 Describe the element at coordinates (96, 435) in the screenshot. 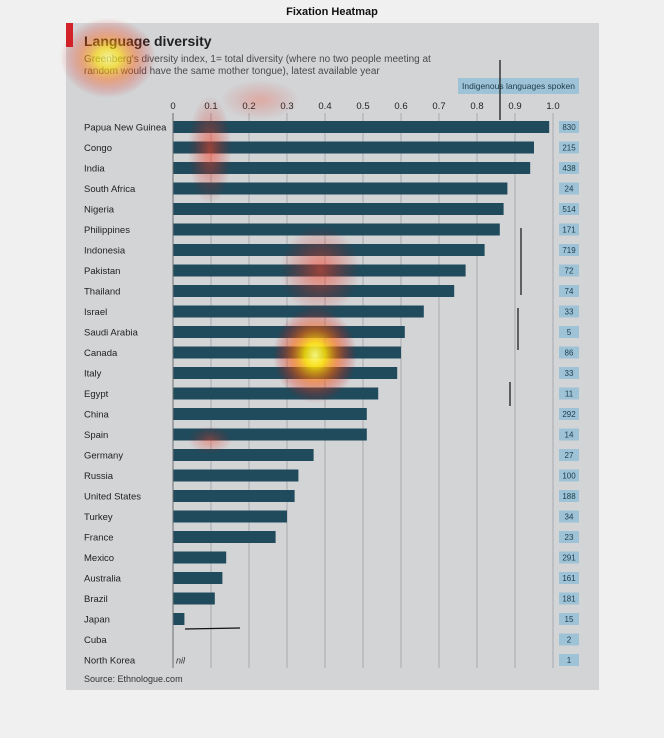

I see `category-label: Spain` at that location.